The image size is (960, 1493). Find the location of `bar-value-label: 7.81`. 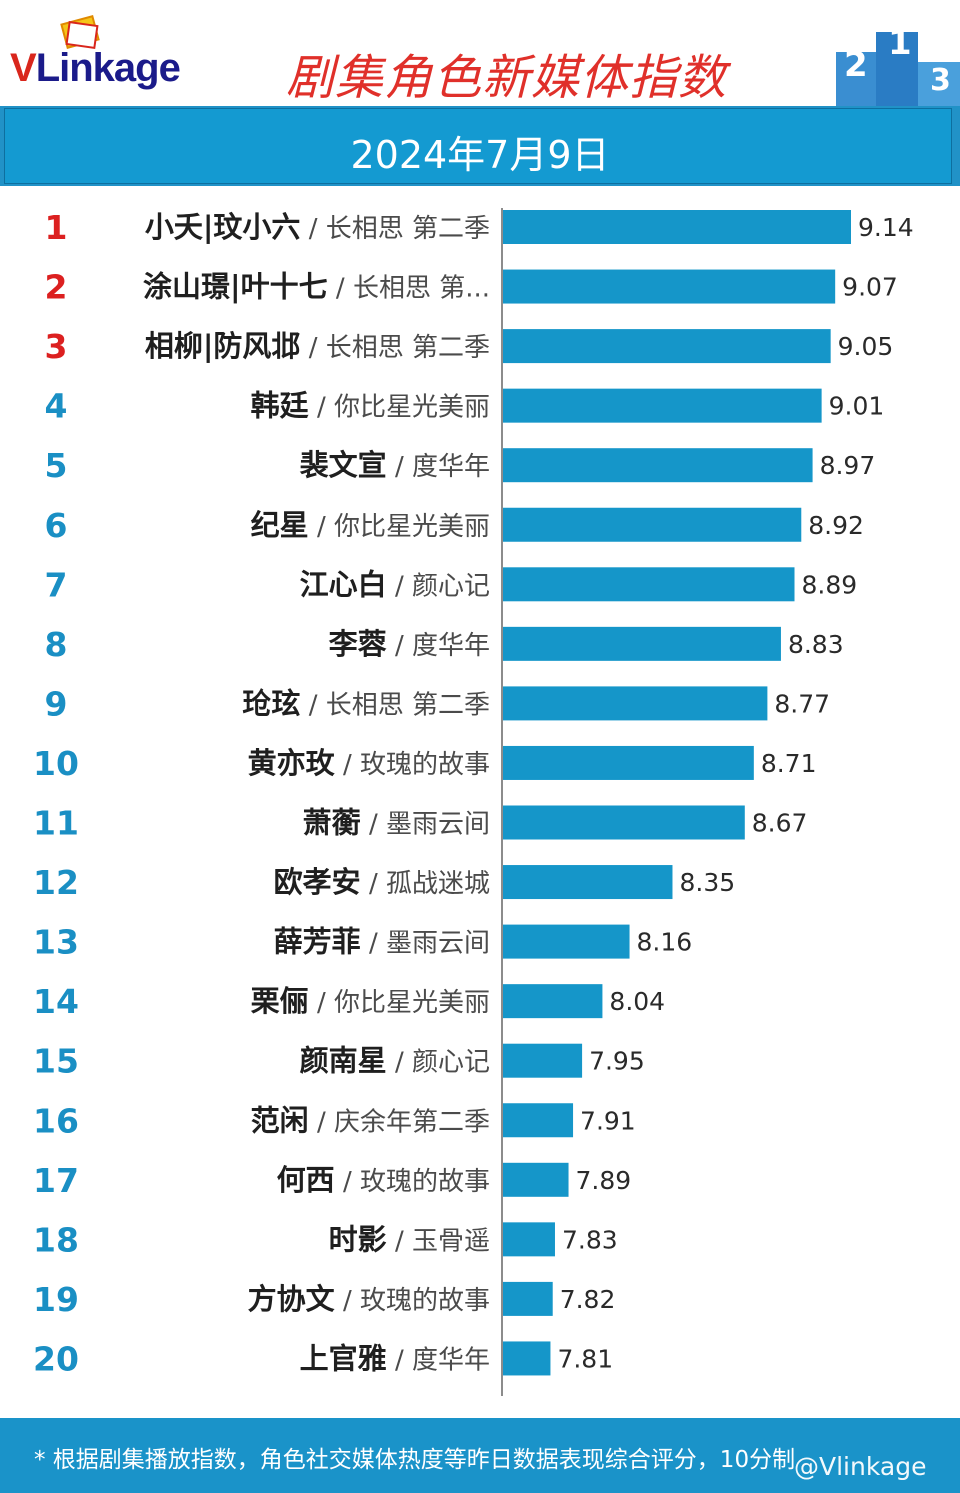

bar-value-label: 7.81 is located at coordinates (585, 1358).